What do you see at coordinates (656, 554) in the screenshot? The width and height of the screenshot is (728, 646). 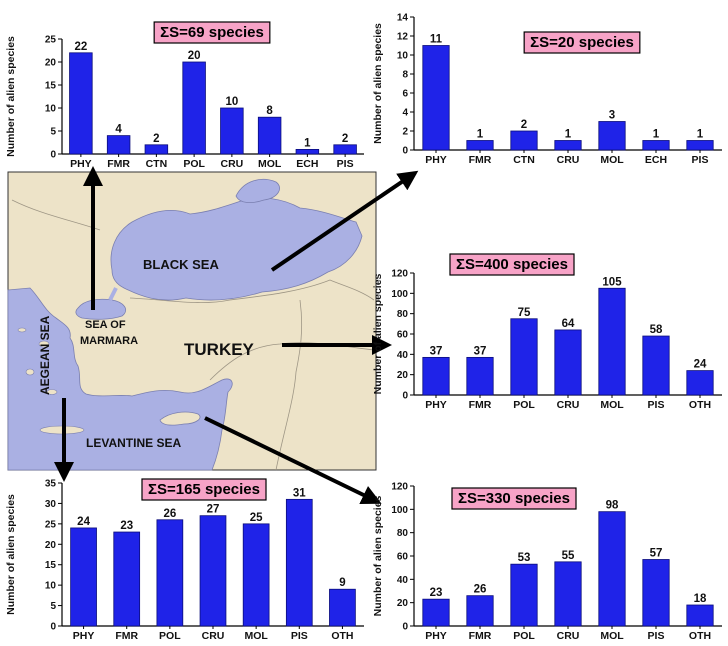 I see `data-label: 57` at bounding box center [656, 554].